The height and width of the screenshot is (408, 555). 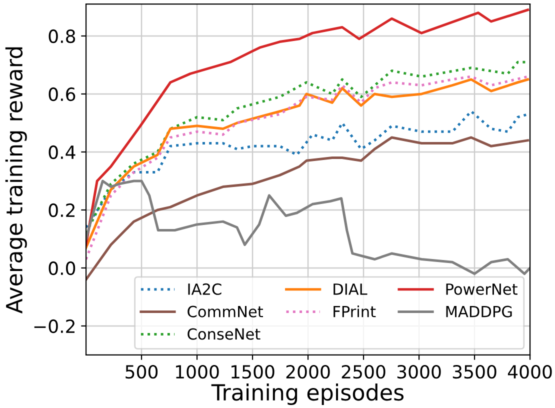 What do you see at coordinates (479, 312) in the screenshot?
I see `legend-label: MADDPG` at bounding box center [479, 312].